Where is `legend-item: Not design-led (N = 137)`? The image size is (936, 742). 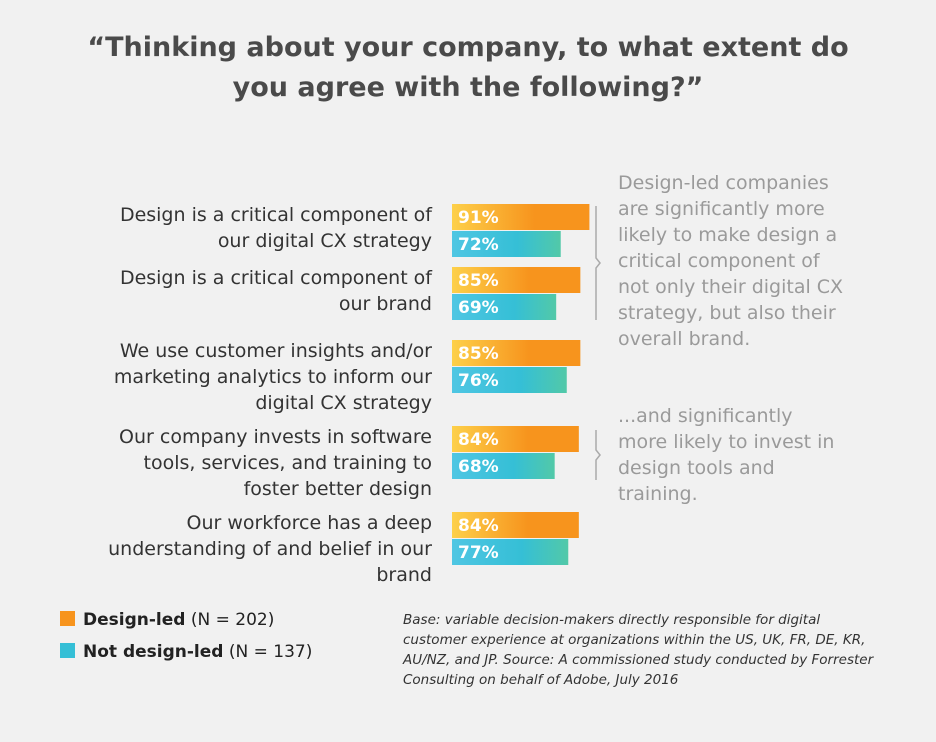
legend-item: Not design-led (N = 137) is located at coordinates (186, 652).